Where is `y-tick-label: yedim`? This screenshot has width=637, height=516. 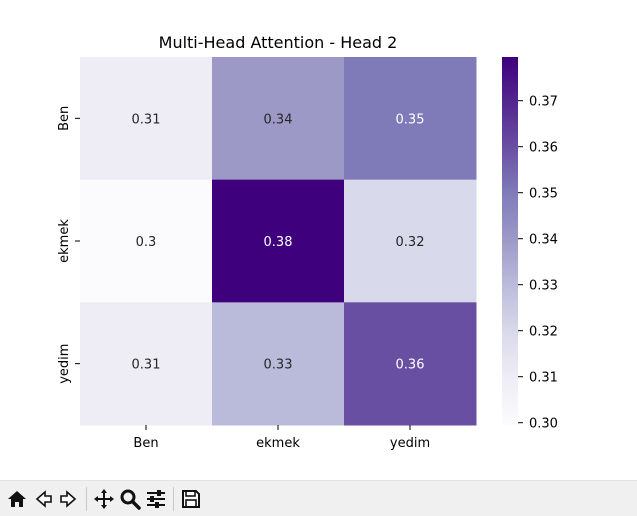 y-tick-label: yedim is located at coordinates (64, 364).